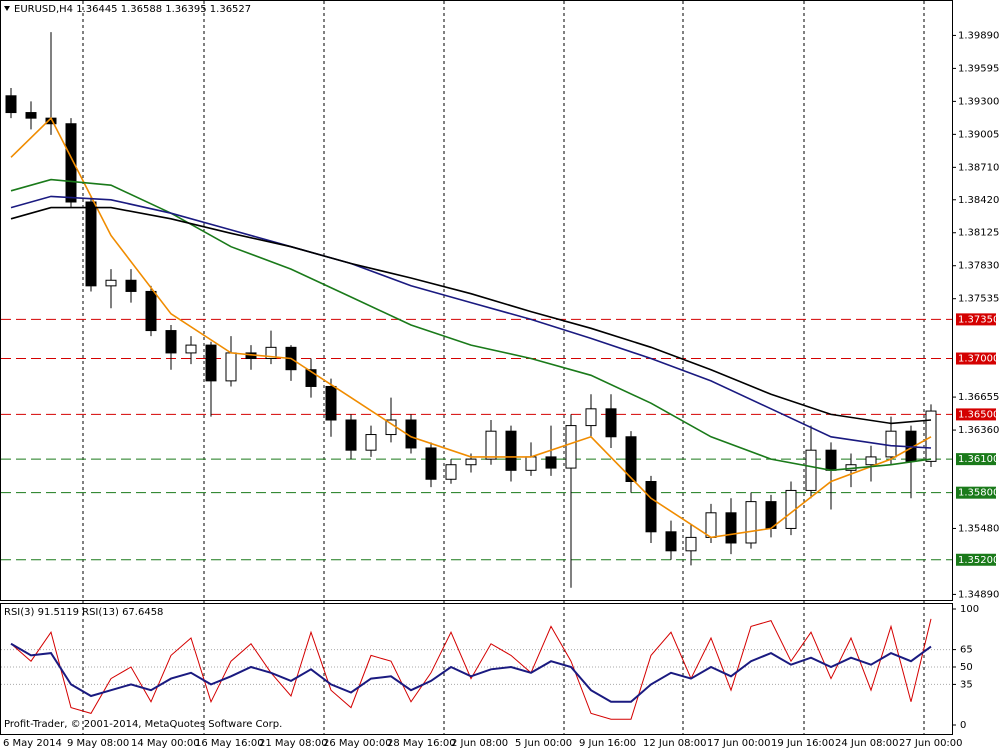 The width and height of the screenshot is (1000, 750). What do you see at coordinates (421, 743) in the screenshot?
I see `x-tick-label: 28 May 16:00` at bounding box center [421, 743].